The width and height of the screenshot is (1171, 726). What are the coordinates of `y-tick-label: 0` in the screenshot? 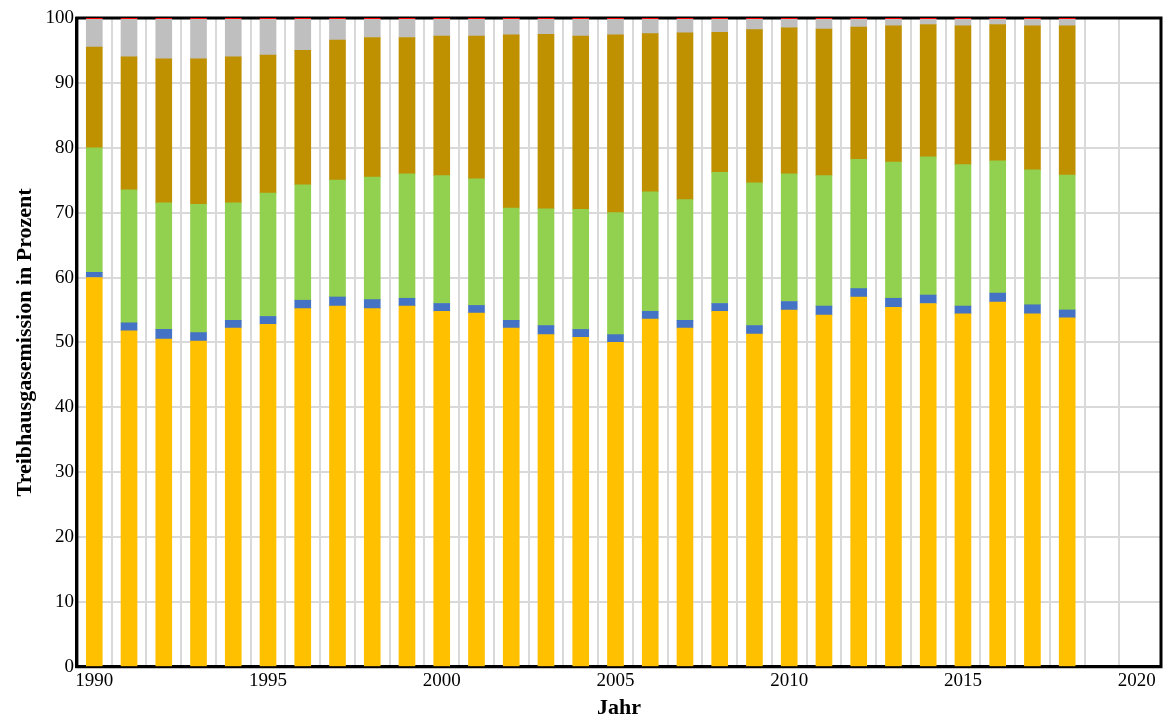 It's located at (69, 665).